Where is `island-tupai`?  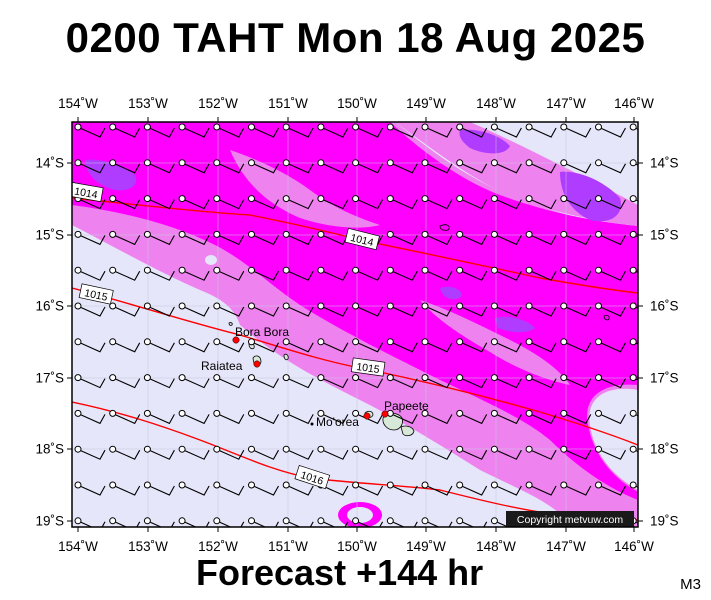
island-tupai is located at coordinates (444, 227).